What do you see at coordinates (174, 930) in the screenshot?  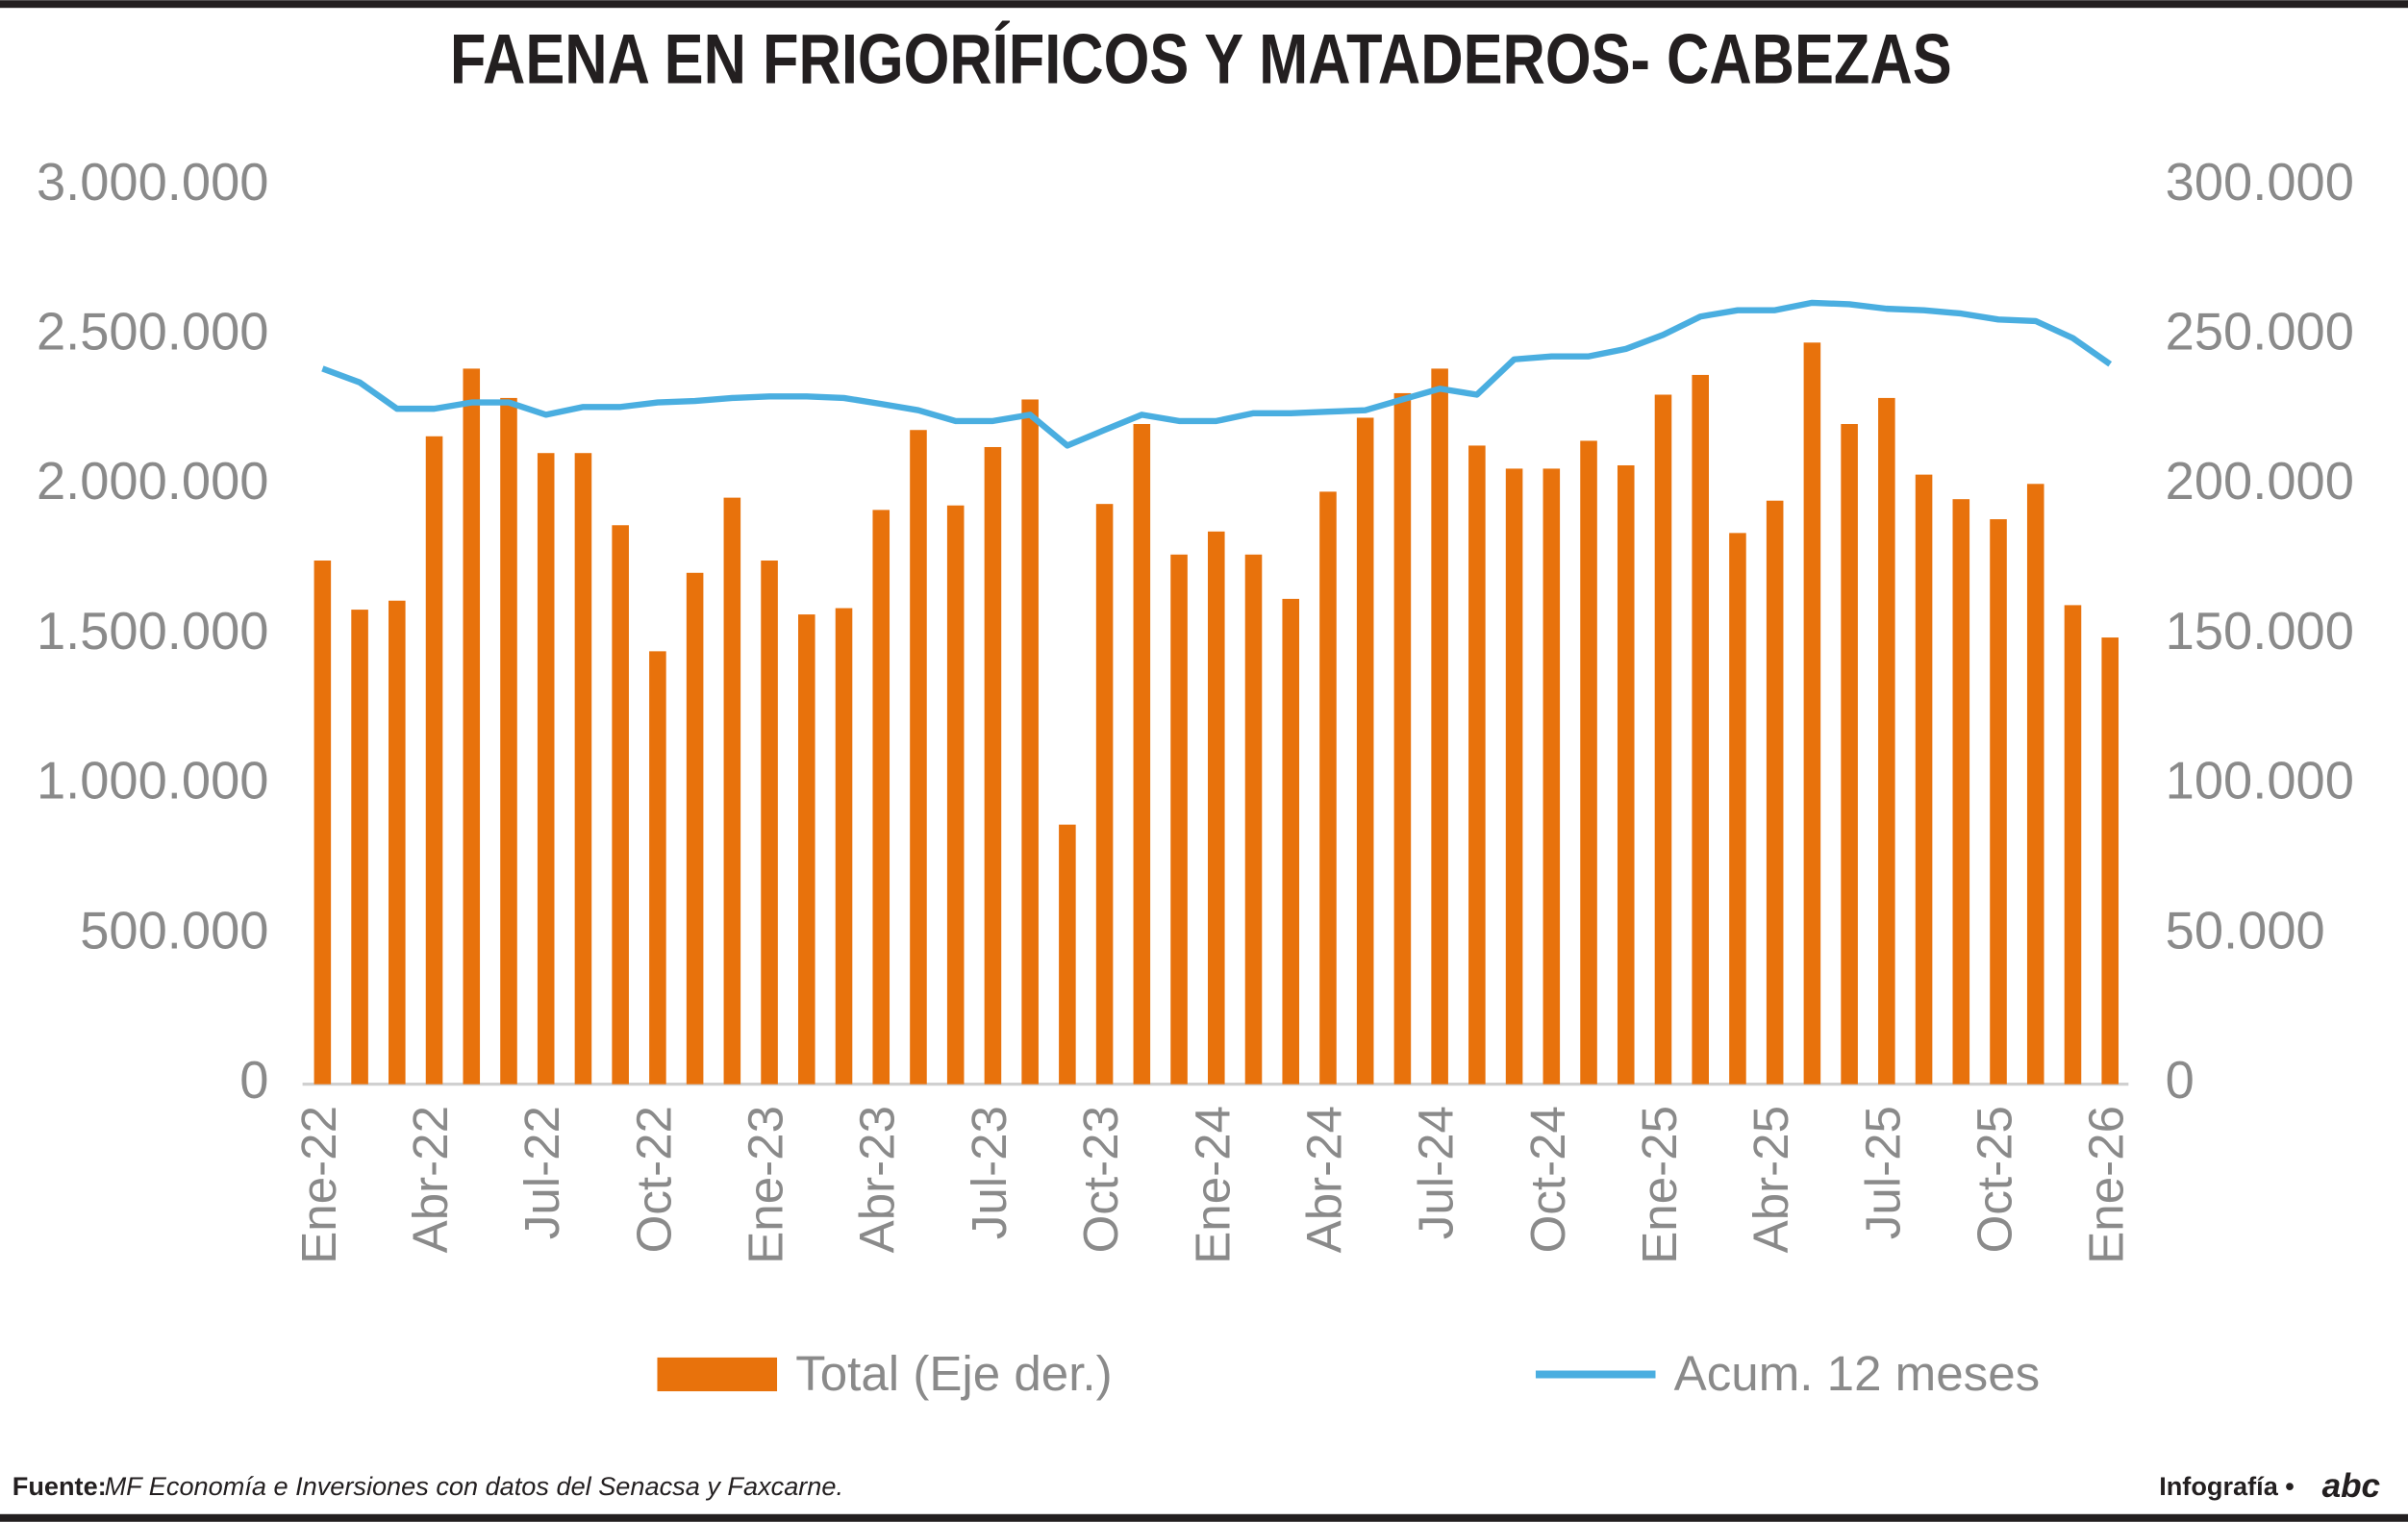 I see `y-tick-label: 500.000` at bounding box center [174, 930].